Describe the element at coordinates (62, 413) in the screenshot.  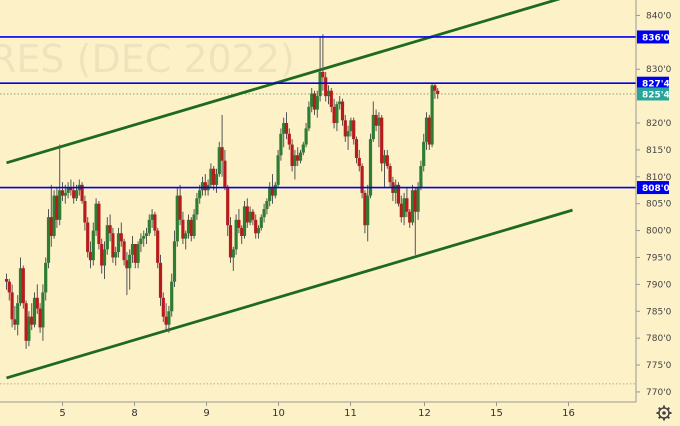
I see `x-tick-label: 5` at that location.